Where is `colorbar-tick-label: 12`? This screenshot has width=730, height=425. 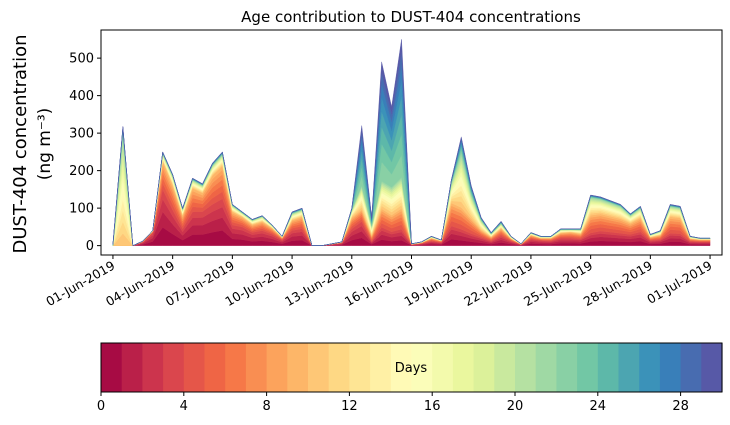 colorbar-tick-label: 12 is located at coordinates (349, 406).